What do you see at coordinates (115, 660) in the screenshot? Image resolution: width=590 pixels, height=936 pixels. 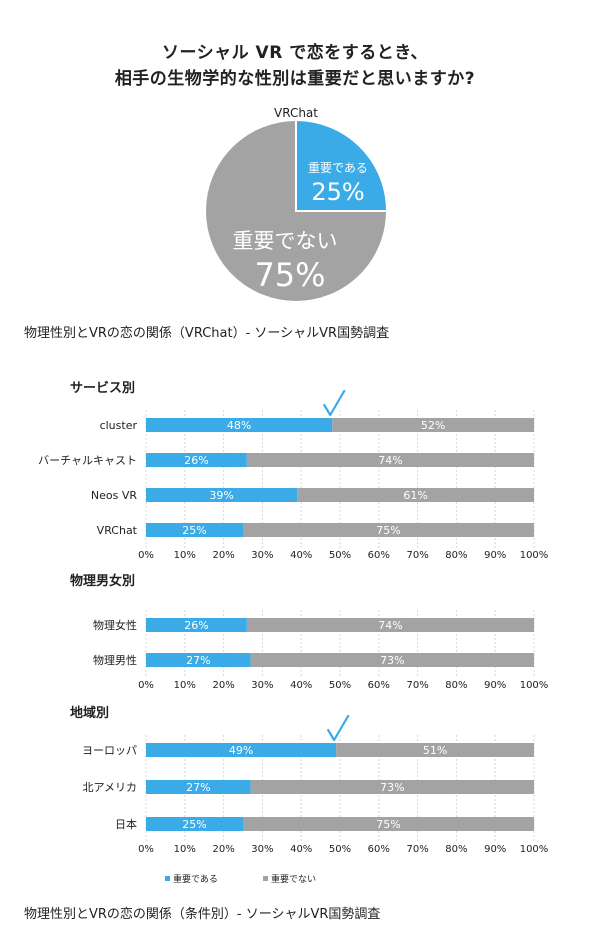 I see `category-label: 物理男性` at bounding box center [115, 660].